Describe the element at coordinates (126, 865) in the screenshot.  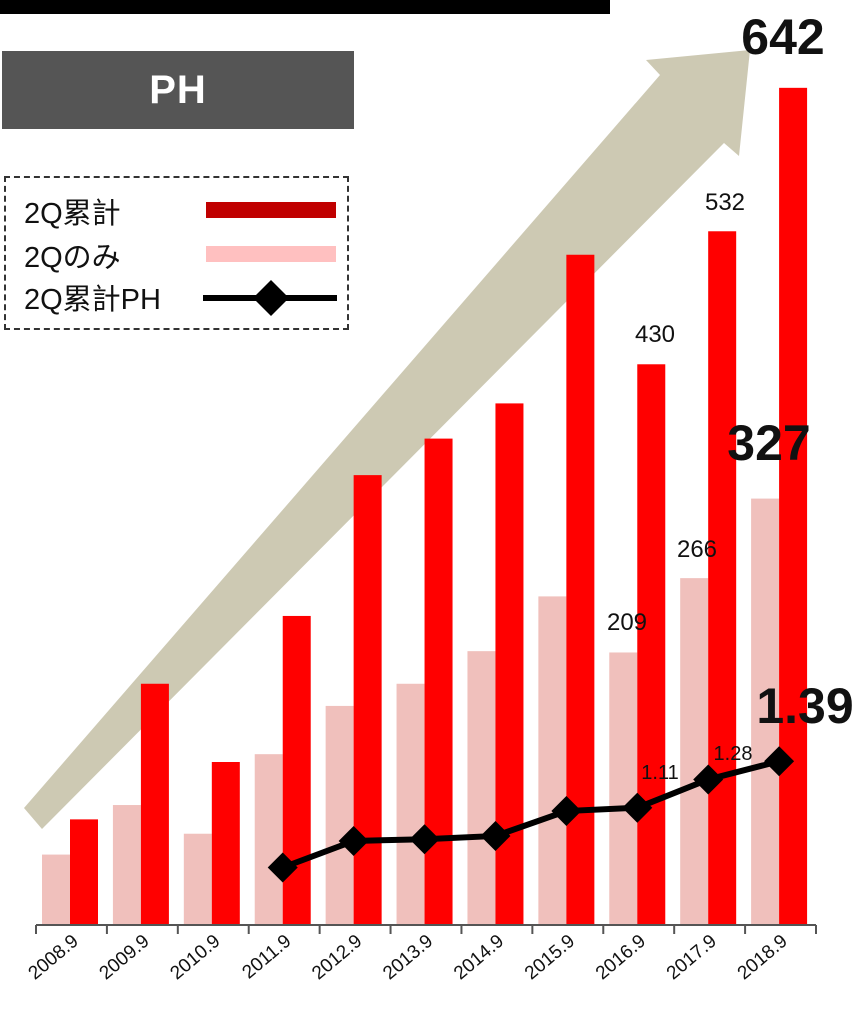
I see `bar-quarter-2009.9` at that location.